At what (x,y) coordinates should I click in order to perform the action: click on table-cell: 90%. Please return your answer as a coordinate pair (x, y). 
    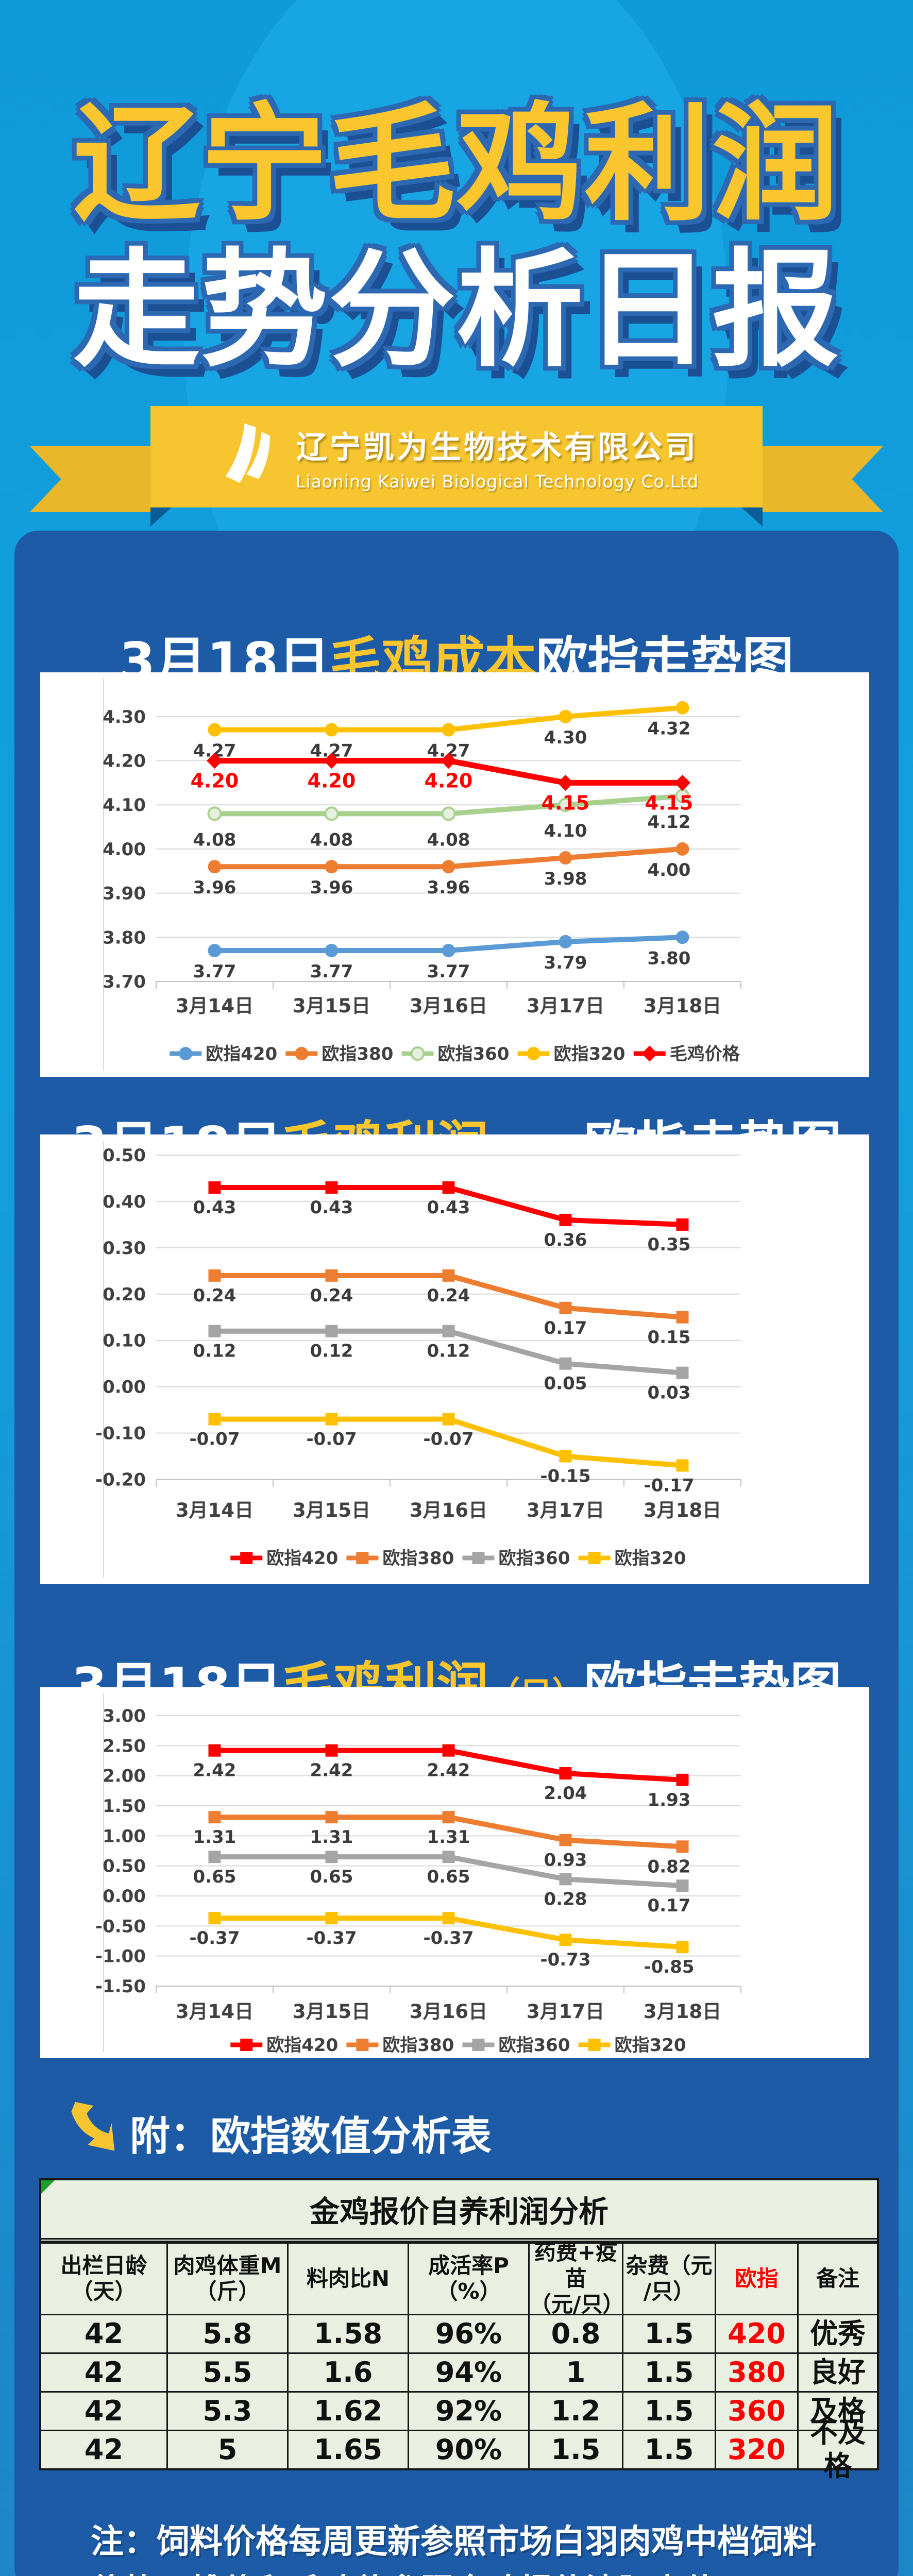
    Looking at the image, I should click on (469, 2449).